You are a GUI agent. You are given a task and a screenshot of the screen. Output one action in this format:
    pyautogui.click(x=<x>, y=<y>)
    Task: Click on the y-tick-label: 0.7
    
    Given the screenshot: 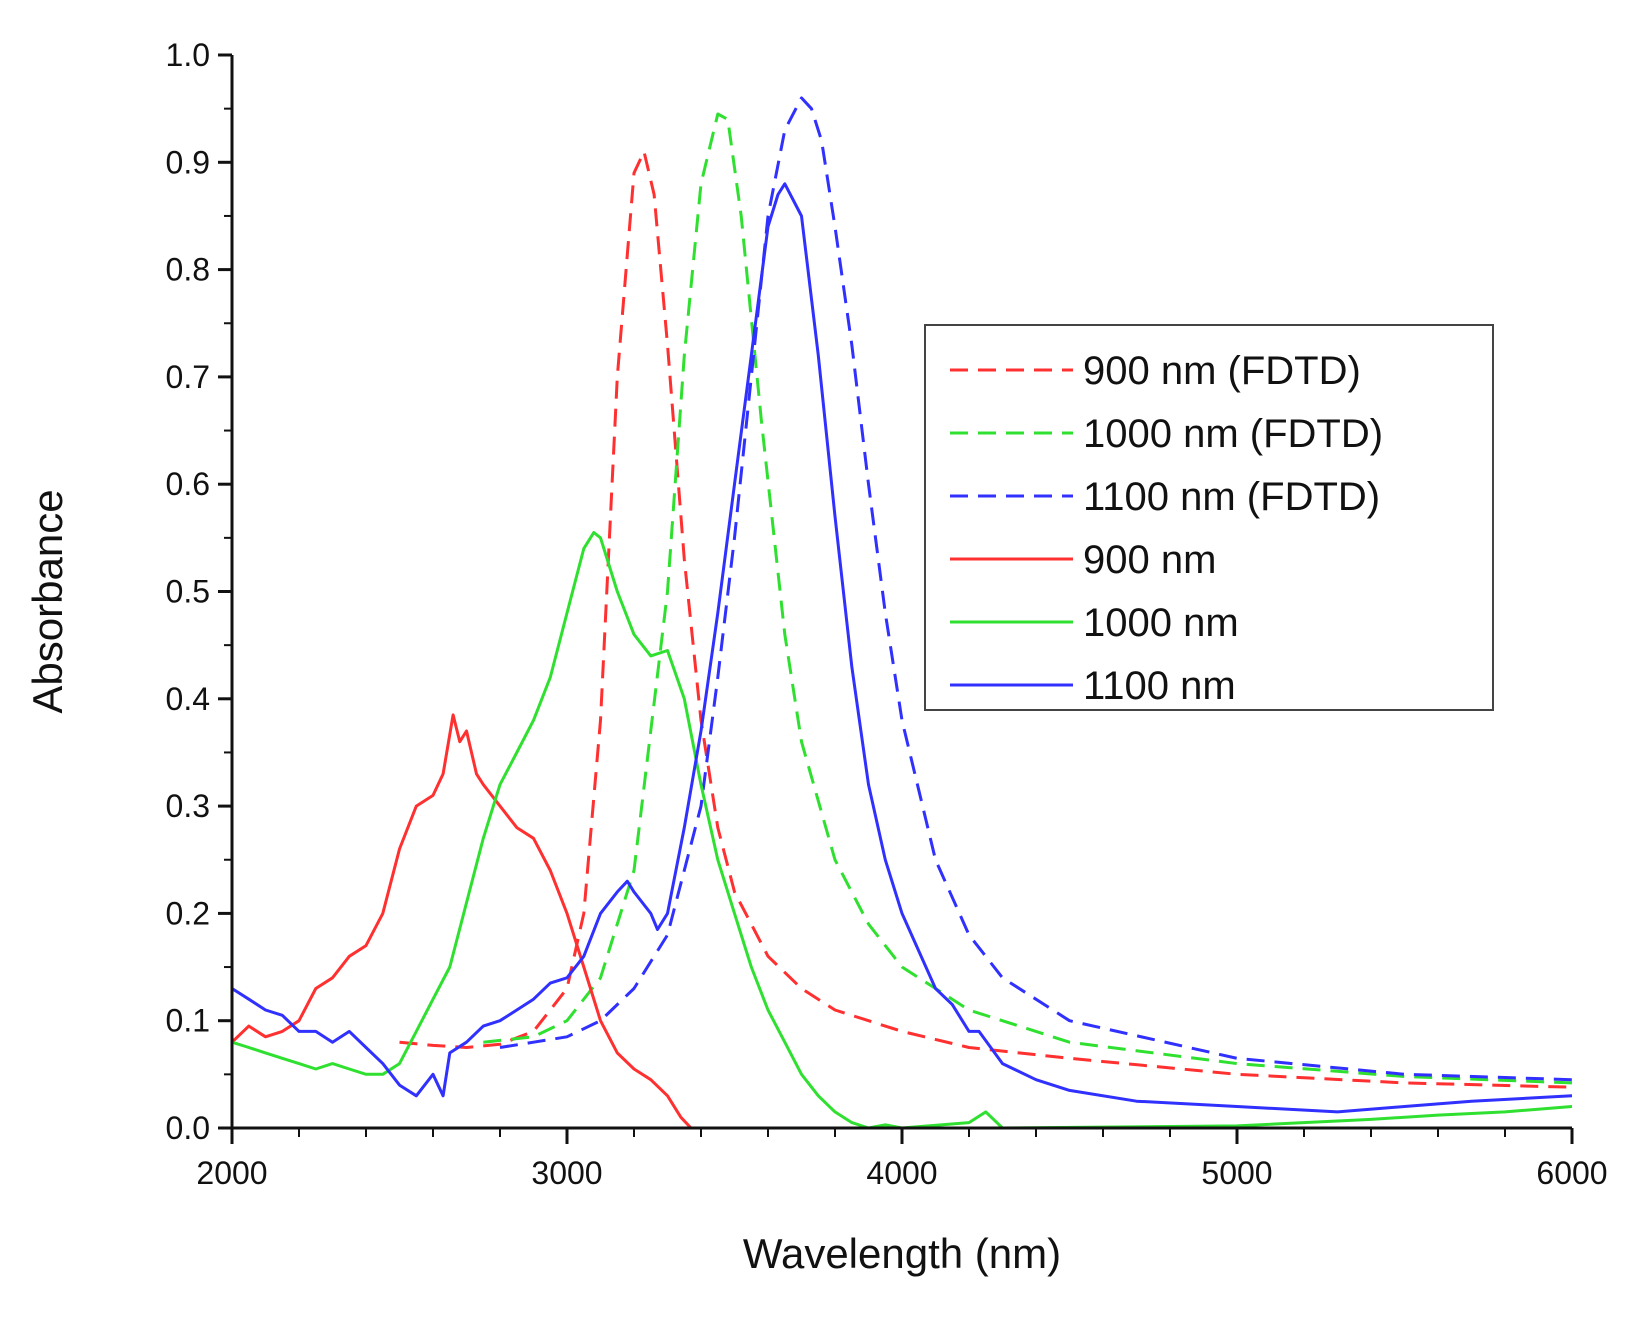 What is the action you would take?
    pyautogui.click(x=188, y=377)
    